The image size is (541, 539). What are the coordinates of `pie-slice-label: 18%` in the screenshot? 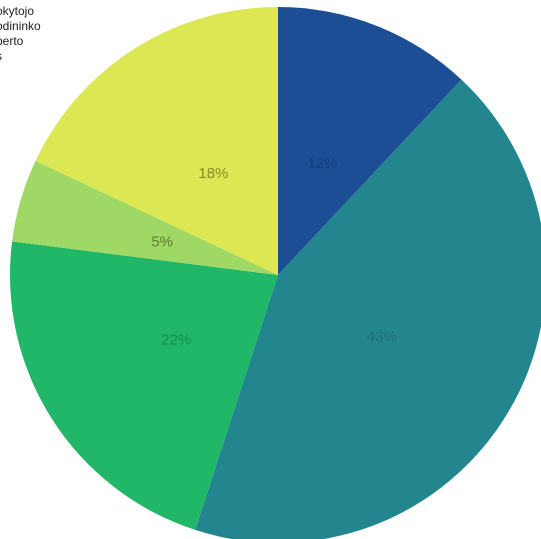 It's located at (213, 173).